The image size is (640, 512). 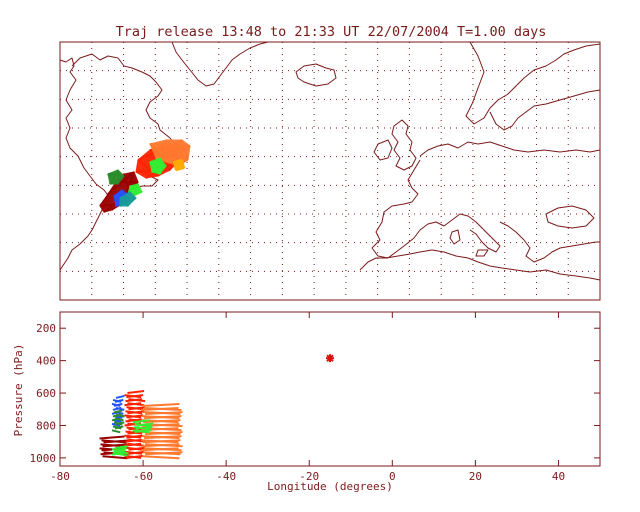 I want to click on coast-sardinia, so click(x=455, y=237).